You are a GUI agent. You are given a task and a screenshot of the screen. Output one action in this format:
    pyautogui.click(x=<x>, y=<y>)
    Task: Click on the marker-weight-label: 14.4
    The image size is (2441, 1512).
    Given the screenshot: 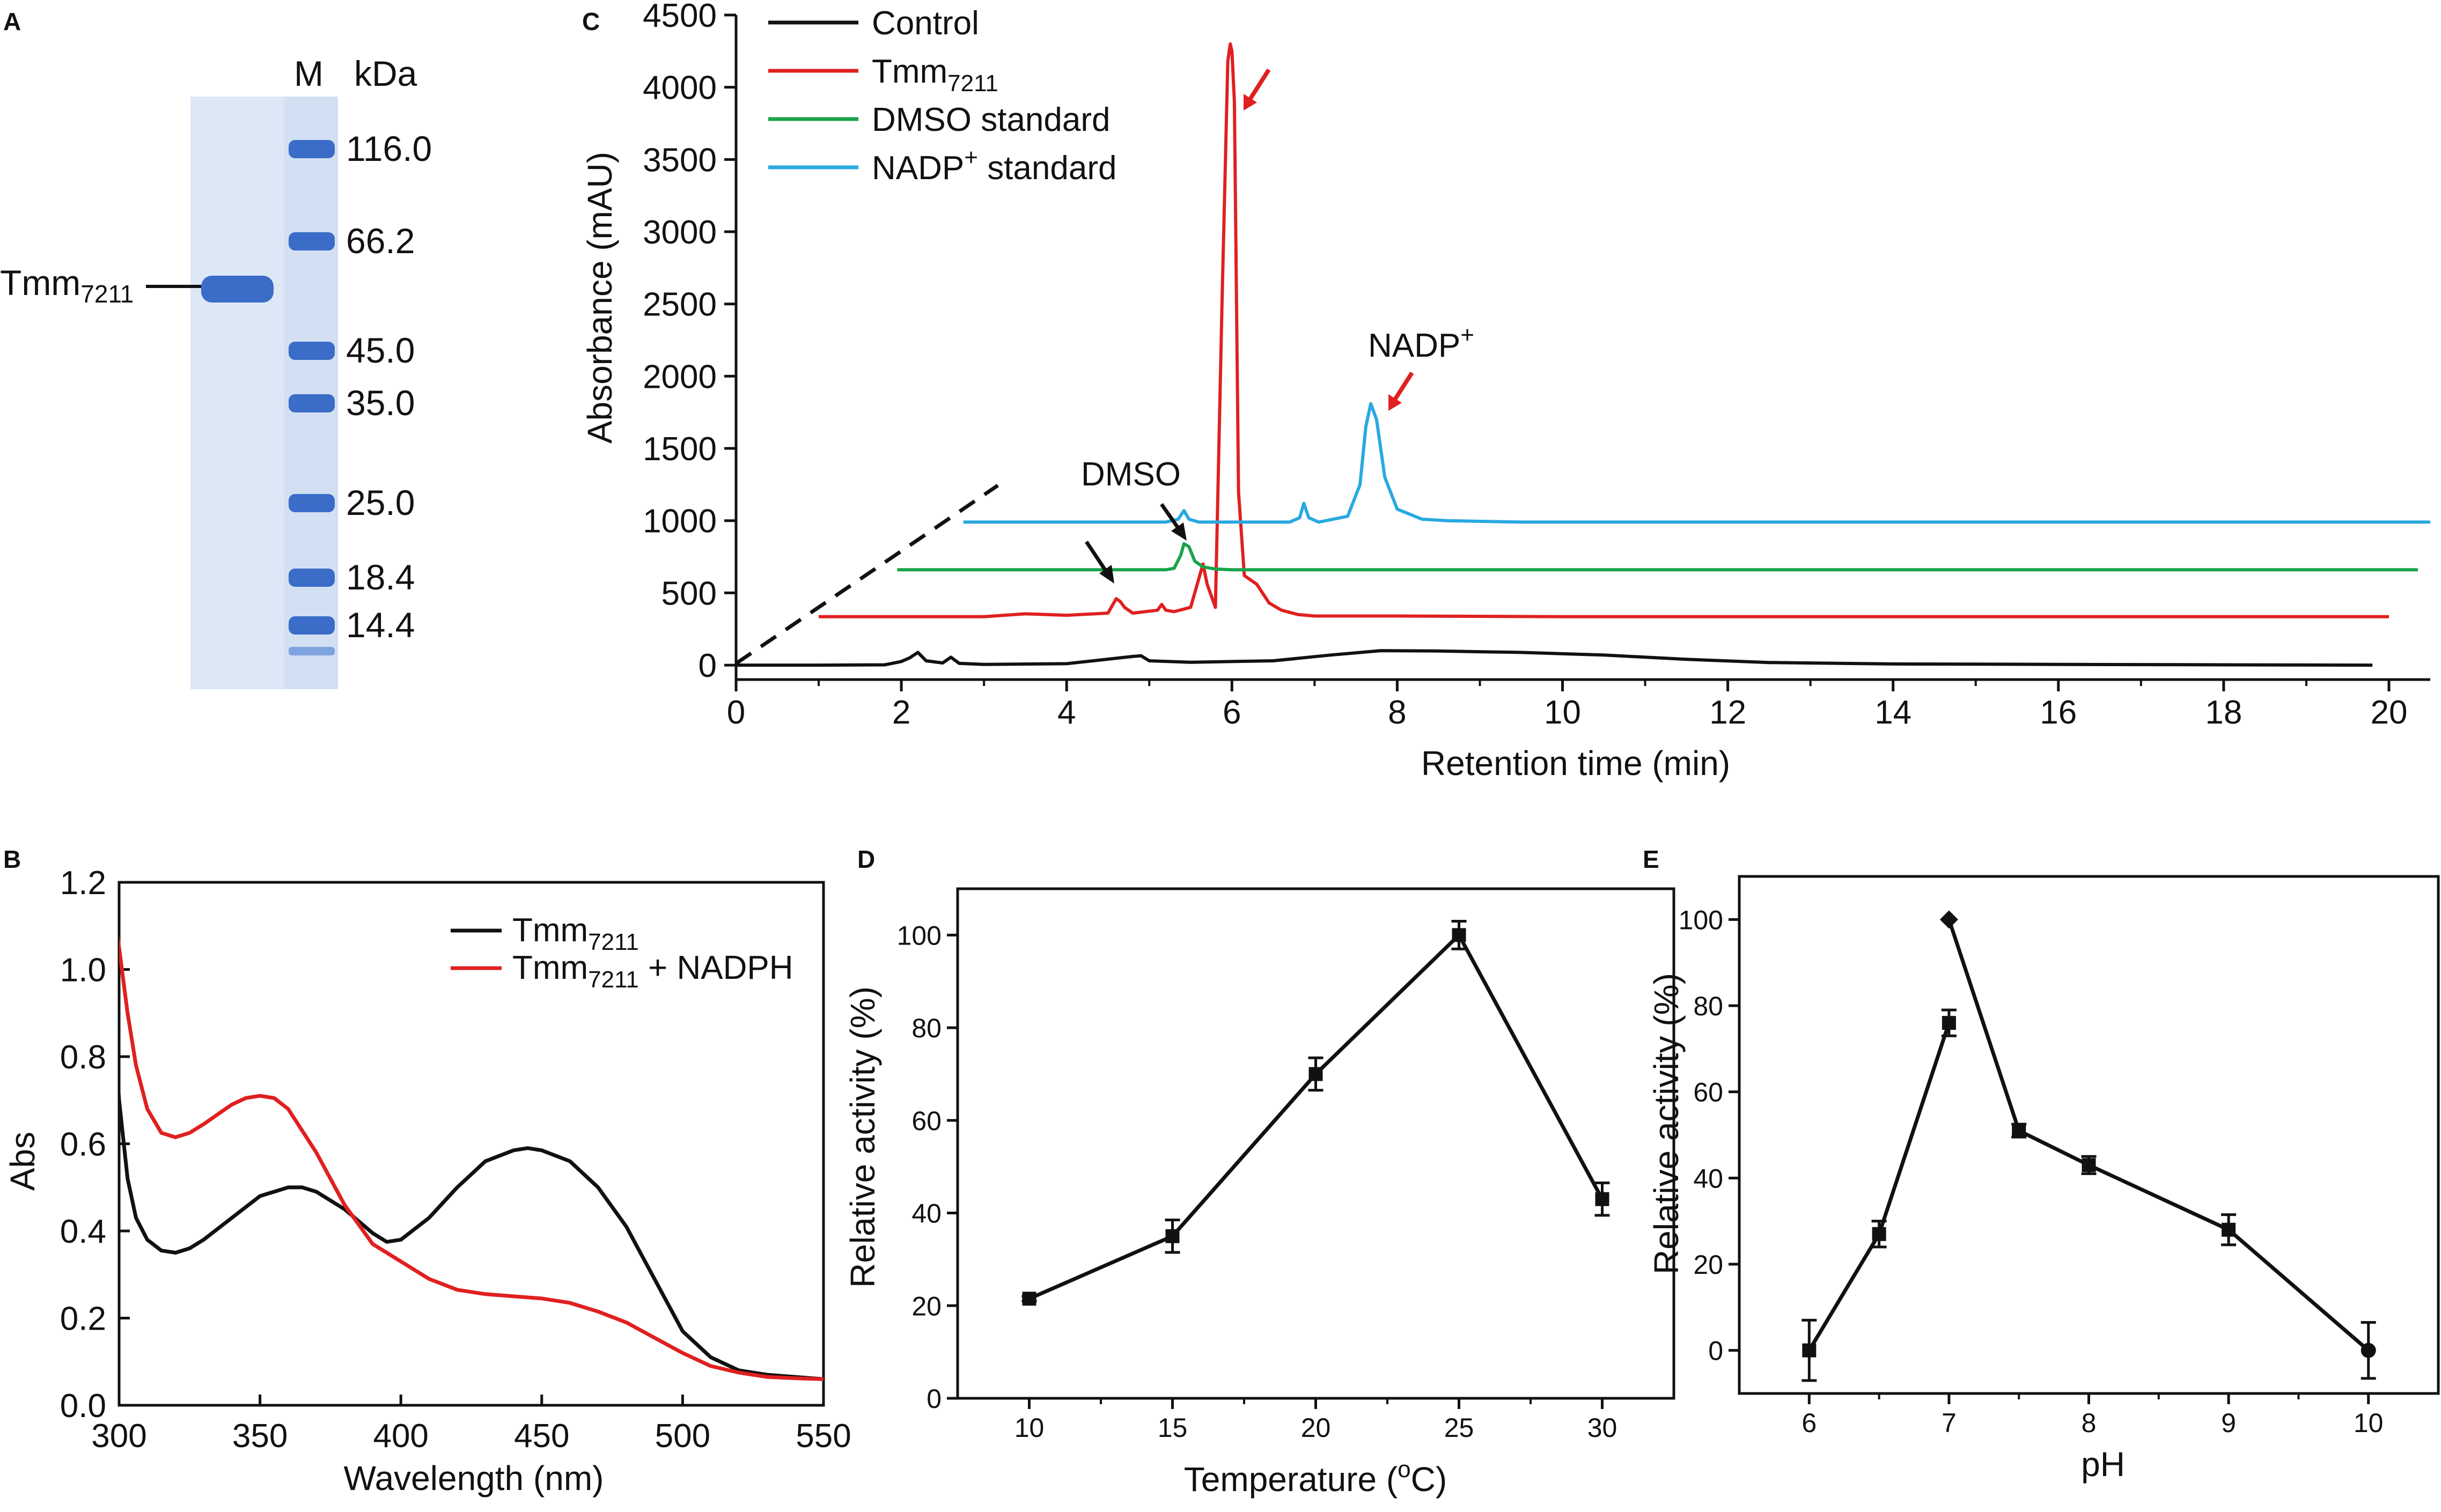 What is the action you would take?
    pyautogui.click(x=380, y=625)
    